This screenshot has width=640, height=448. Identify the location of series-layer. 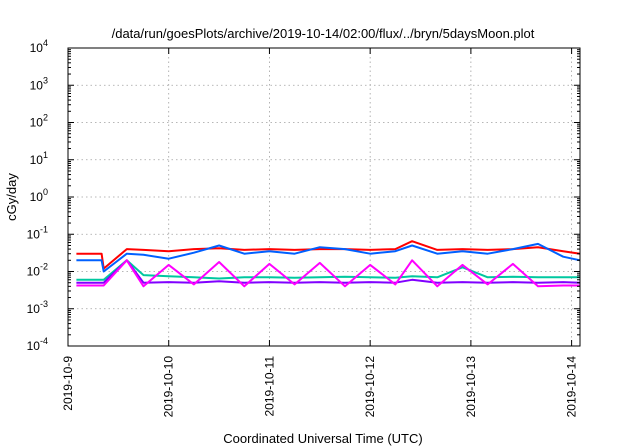
(328, 264).